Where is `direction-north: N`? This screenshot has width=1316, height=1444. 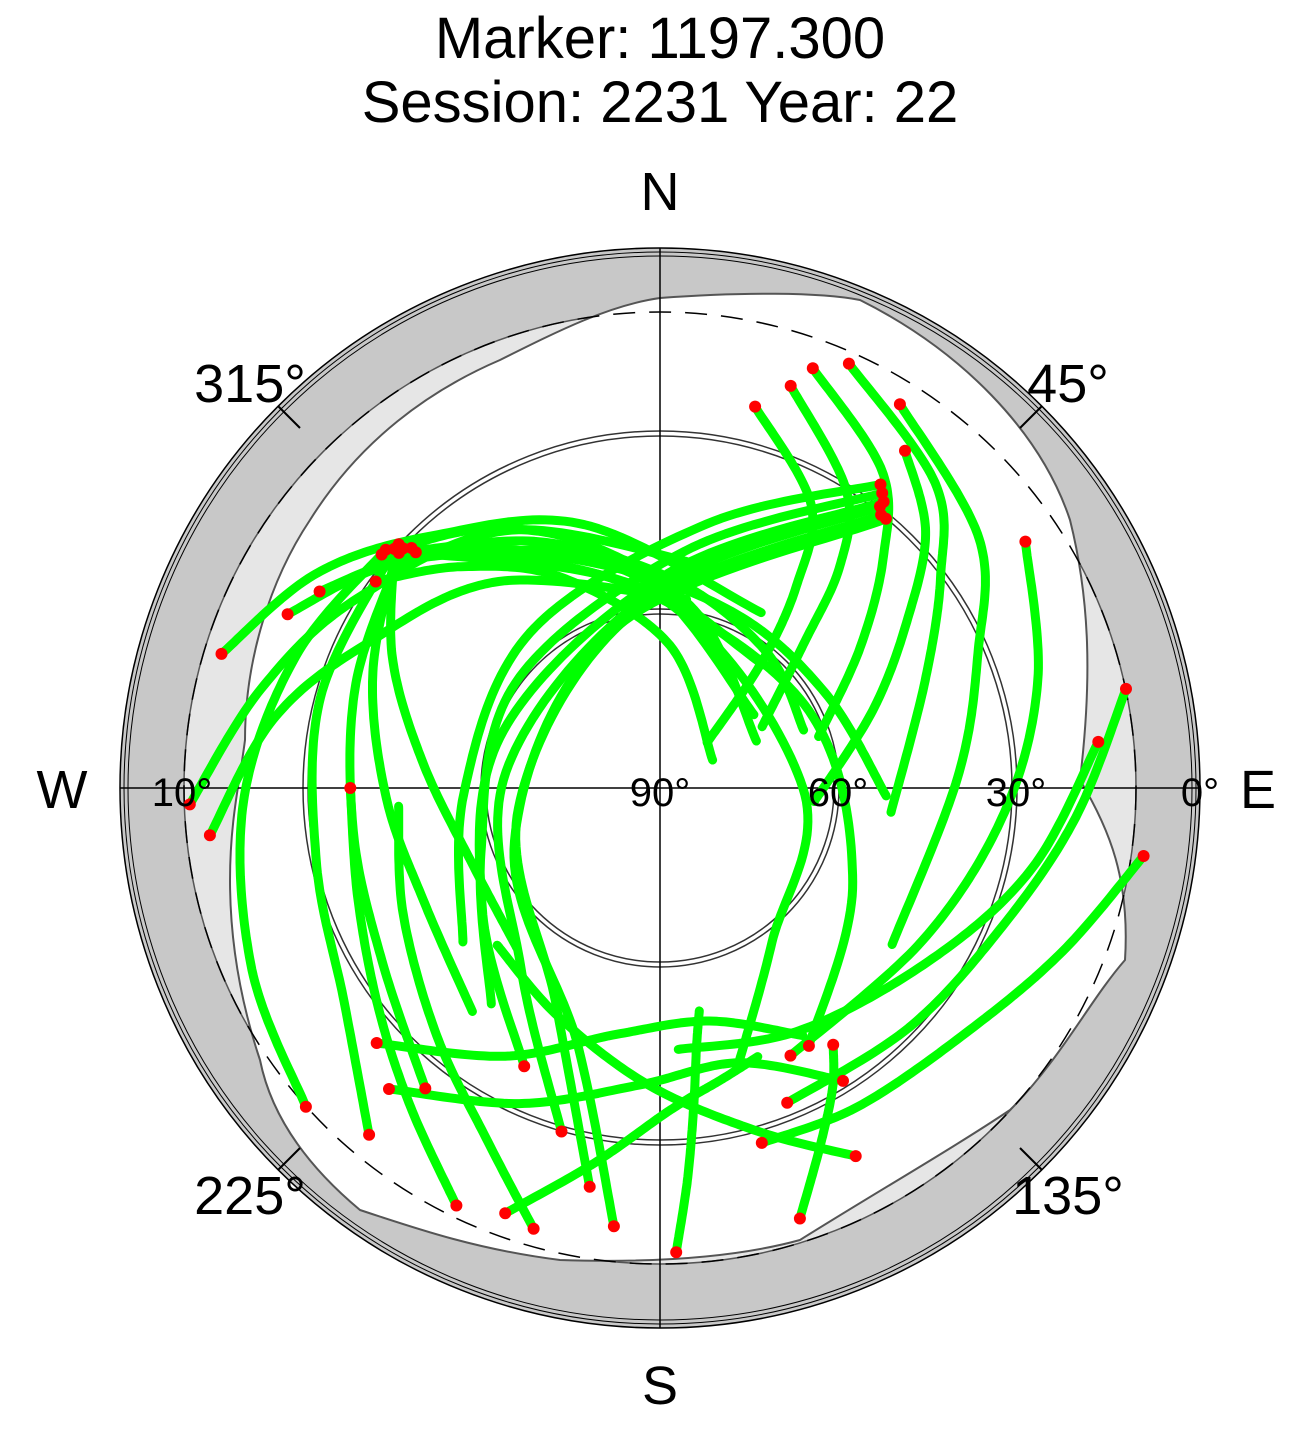 direction-north: N is located at coordinates (660, 192).